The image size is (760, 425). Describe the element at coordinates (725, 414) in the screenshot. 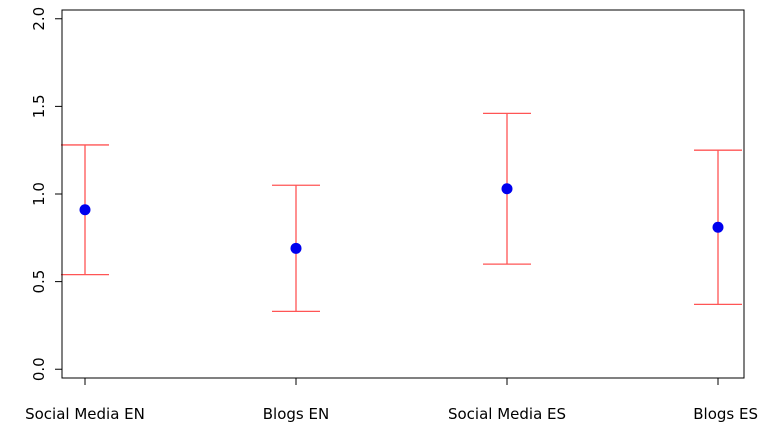

I see `x-tick-label: Blogs ES` at that location.